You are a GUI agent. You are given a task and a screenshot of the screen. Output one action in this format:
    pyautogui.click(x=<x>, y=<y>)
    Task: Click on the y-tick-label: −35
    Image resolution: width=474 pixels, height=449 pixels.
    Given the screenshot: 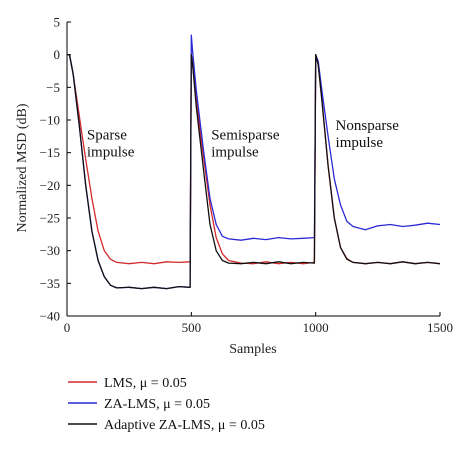 What is the action you would take?
    pyautogui.click(x=50, y=283)
    